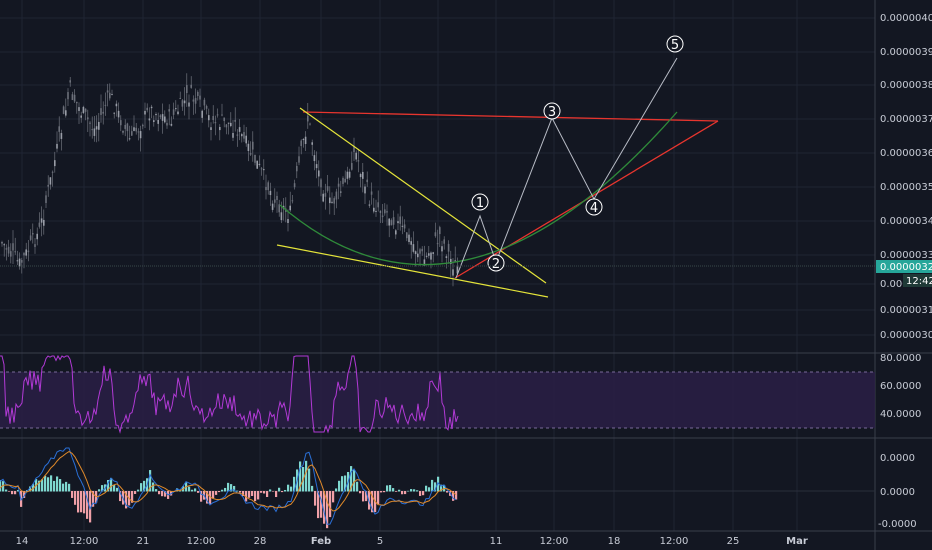 This screenshot has width=932, height=550. What do you see at coordinates (594, 207) in the screenshot?
I see `wave-label-4: 4` at bounding box center [594, 207].